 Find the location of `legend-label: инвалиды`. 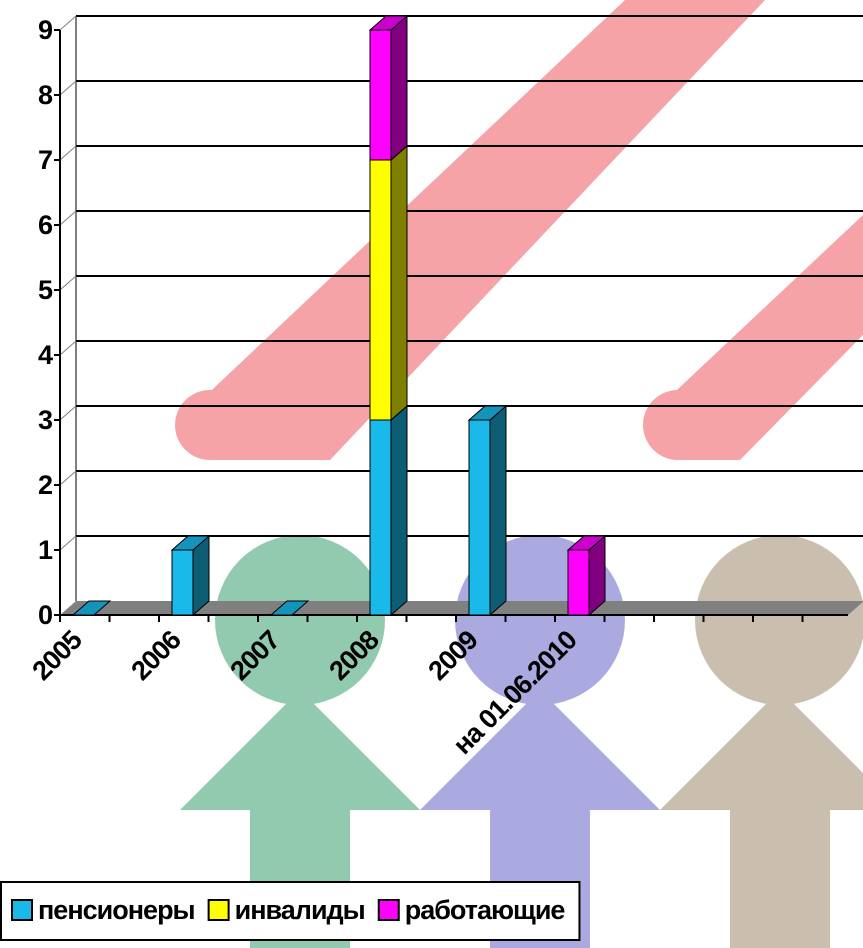

legend-label: инвалиды is located at coordinates (300, 910).